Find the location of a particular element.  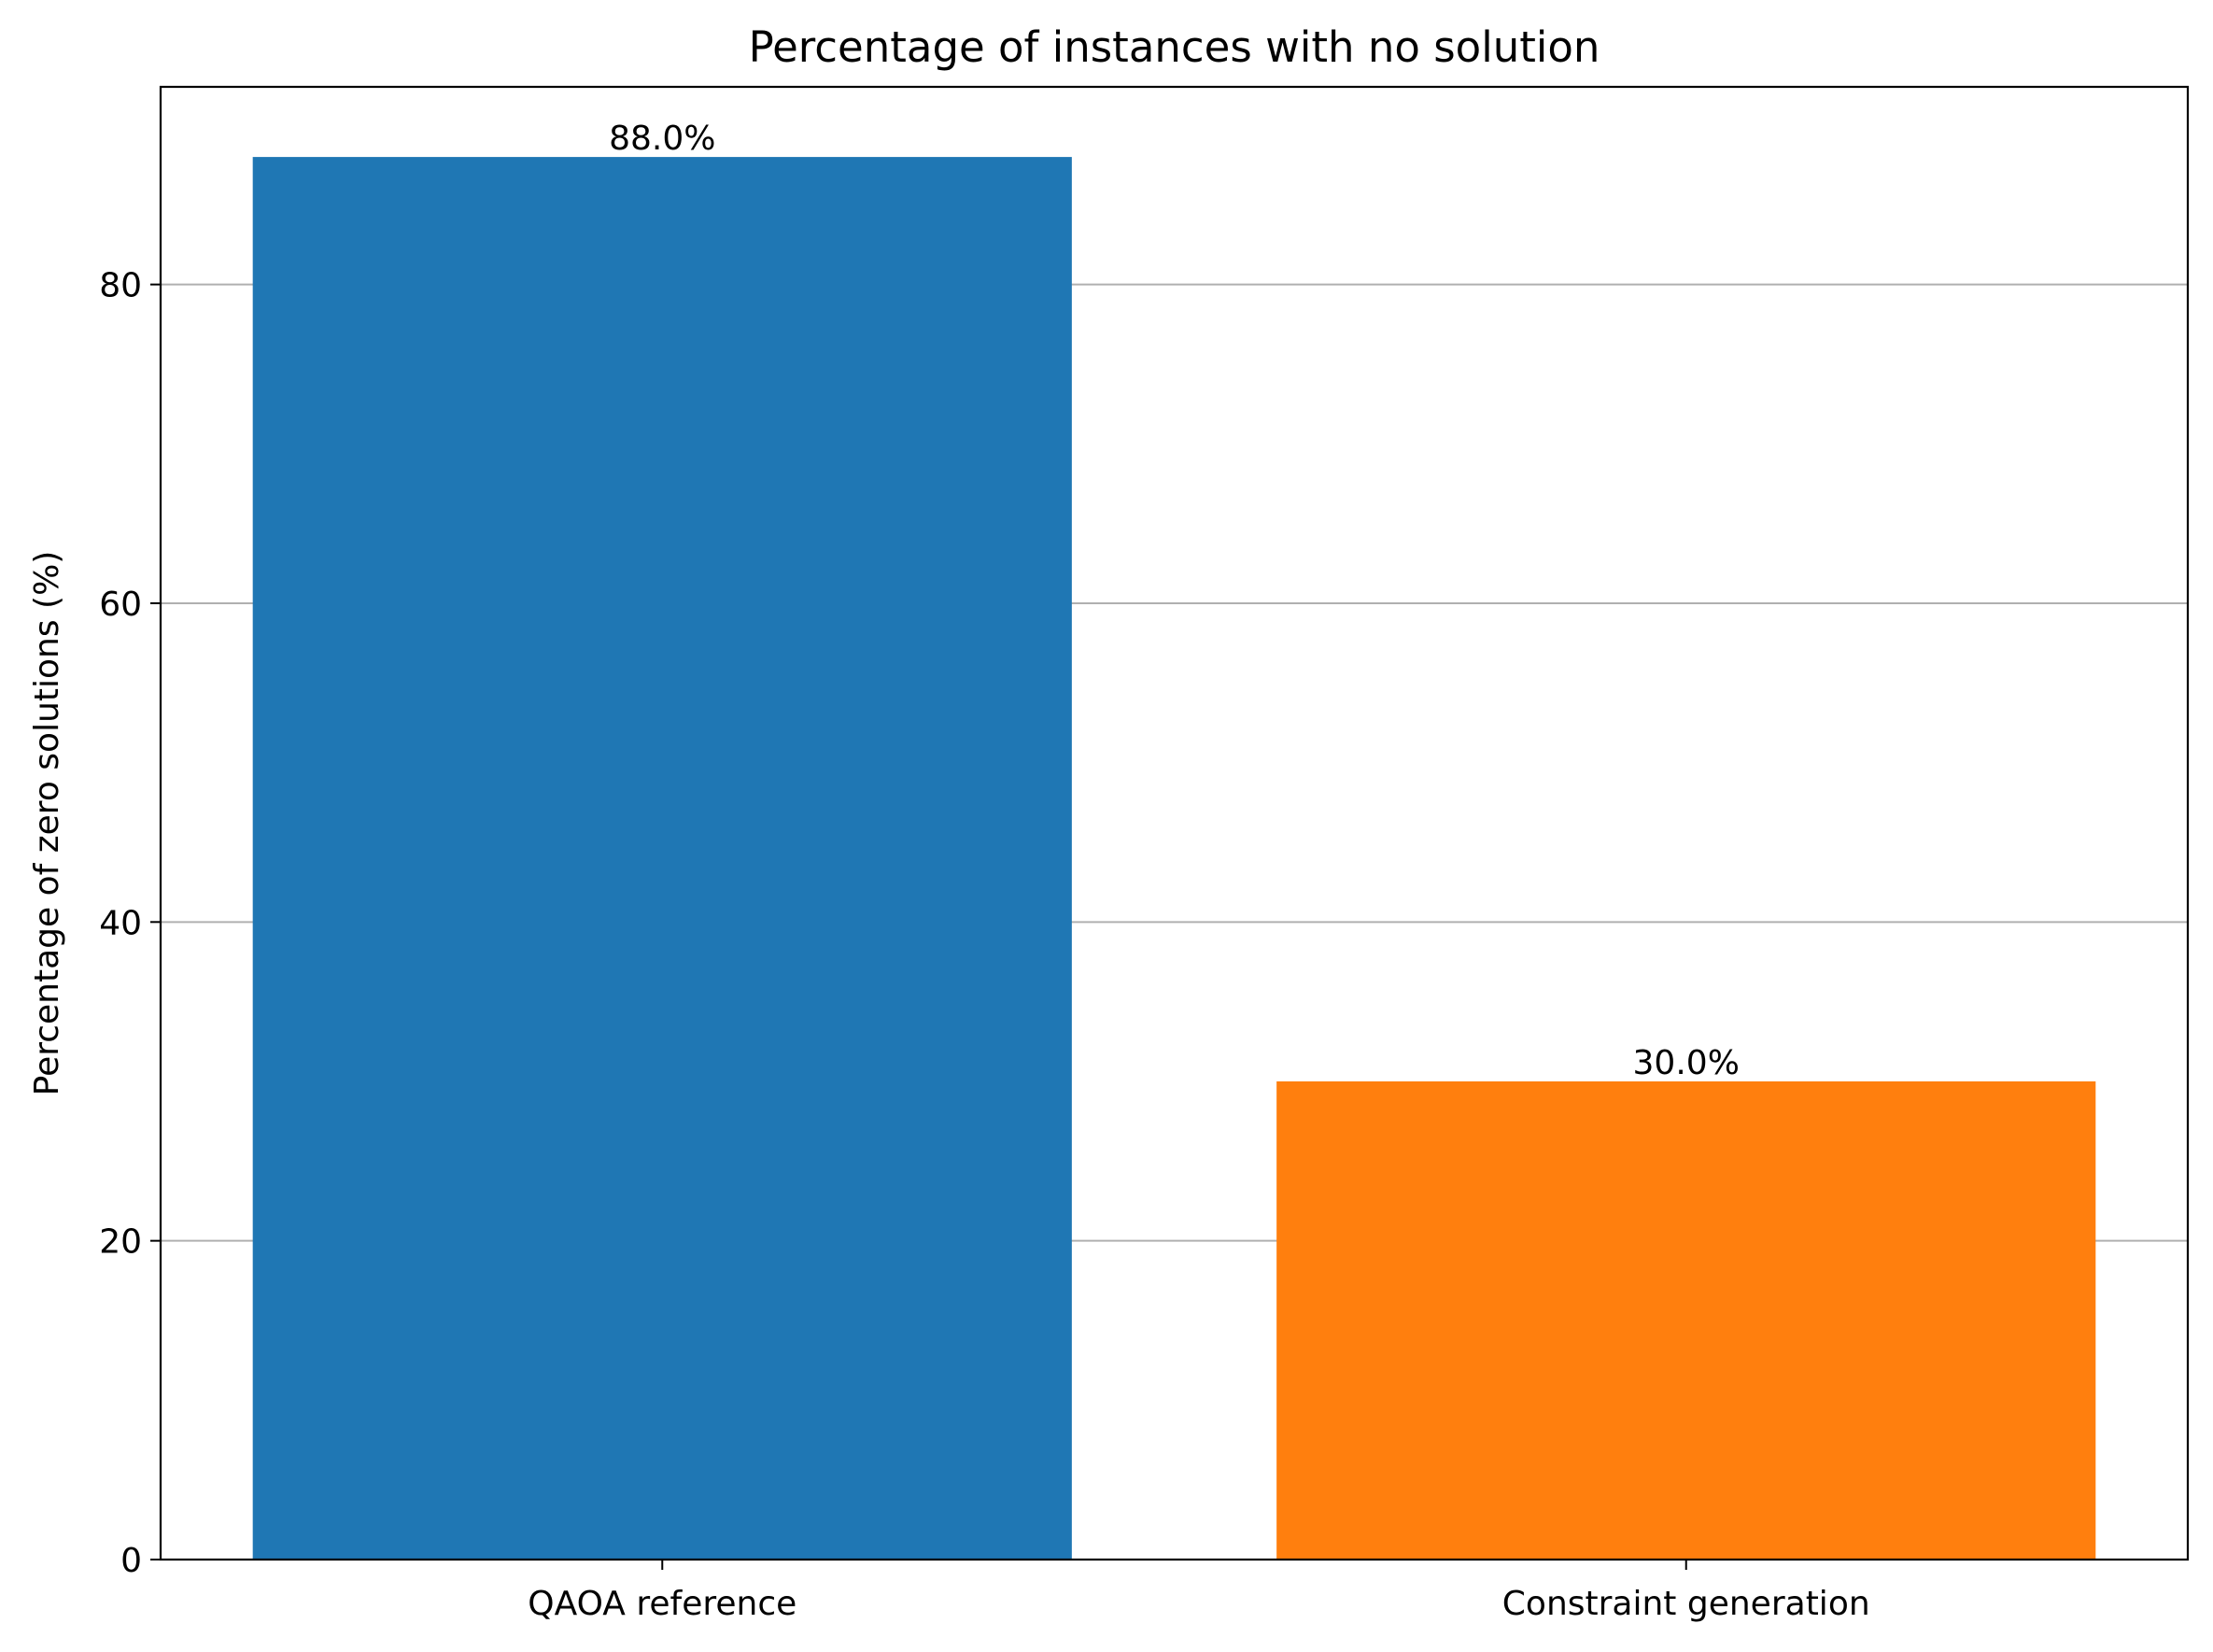

x-axis: QAOA reference Constraint generation is located at coordinates (1199, 1591).